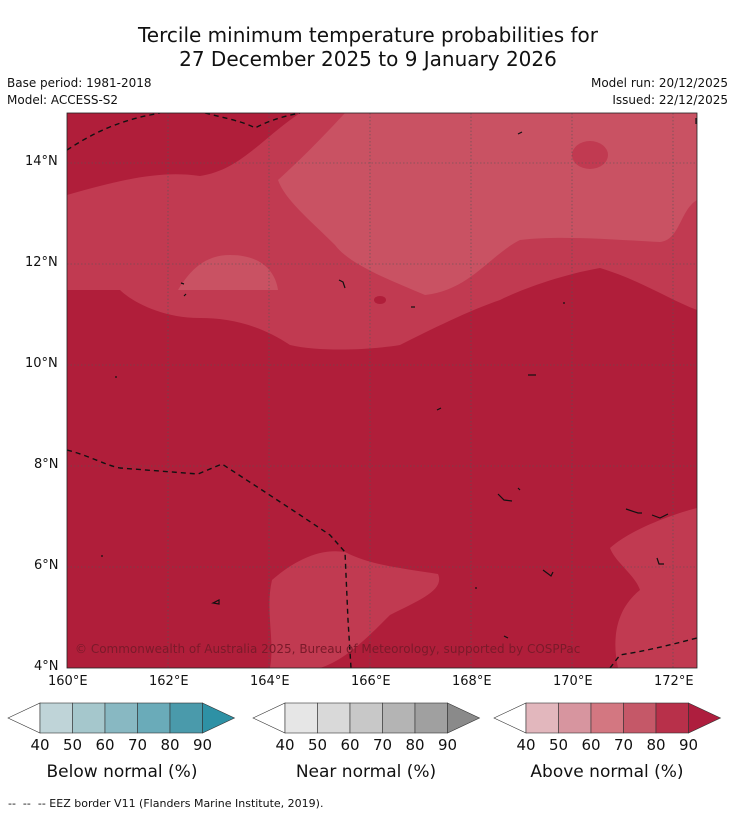 Image resolution: width=736 pixels, height=816 pixels. I want to click on lat-label-14N: 14°N, so click(41, 161).